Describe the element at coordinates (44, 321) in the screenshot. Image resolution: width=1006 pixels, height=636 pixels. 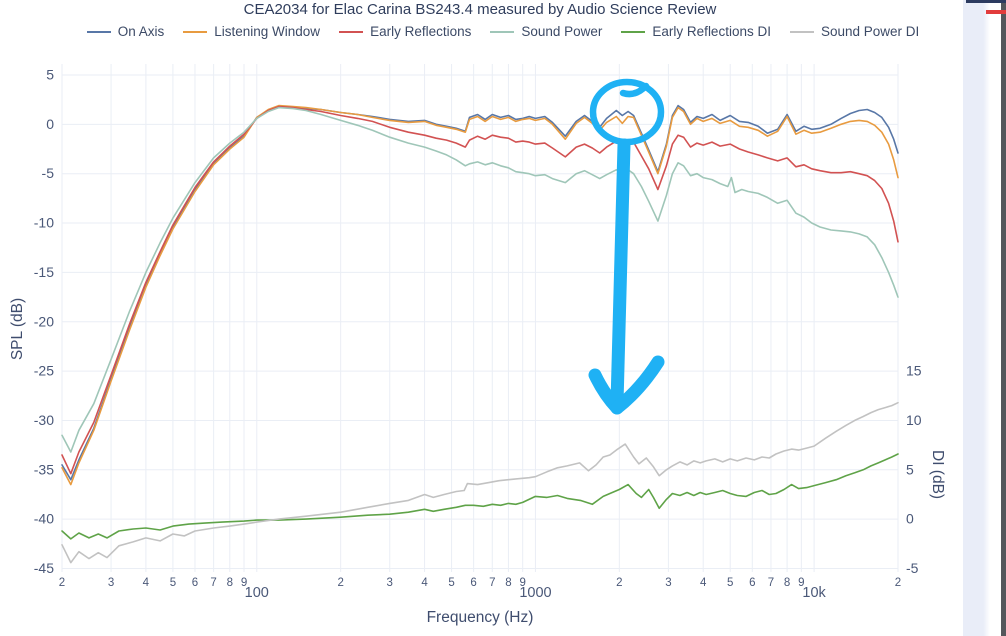
I see `y-left-tick-label: -20` at that location.